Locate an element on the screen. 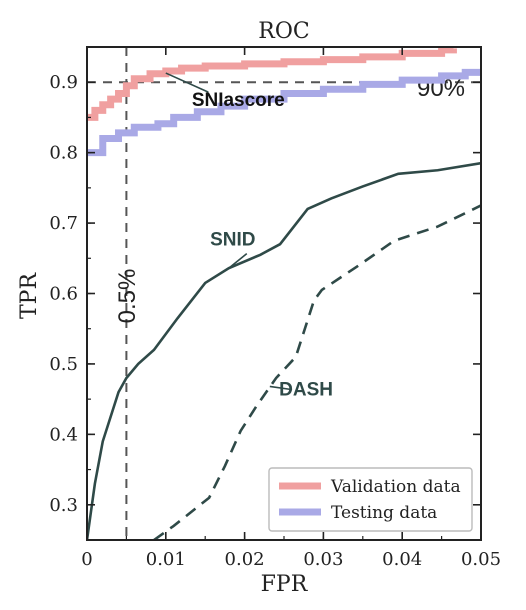 The image size is (526, 610). x-axis-label: FPR is located at coordinates (285, 584).